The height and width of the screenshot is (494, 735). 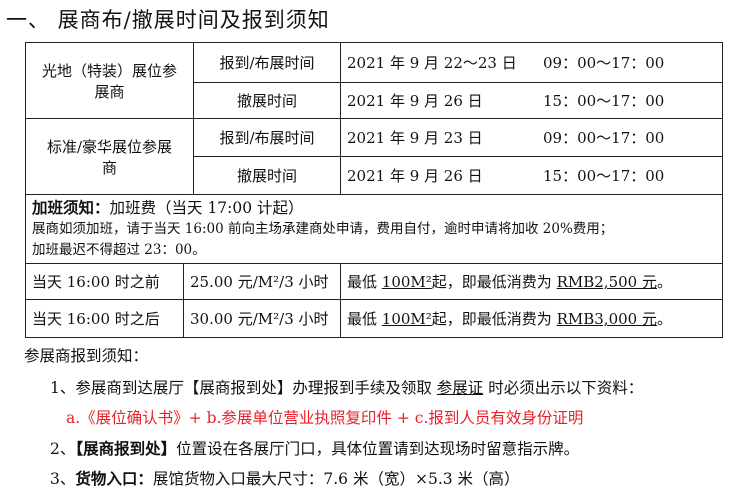 What do you see at coordinates (325, 418) in the screenshot?
I see `required-documents: a.《展位确认书》+ b.参展单位营业执照复印件 + c.报到人员有效身份证明` at bounding box center [325, 418].